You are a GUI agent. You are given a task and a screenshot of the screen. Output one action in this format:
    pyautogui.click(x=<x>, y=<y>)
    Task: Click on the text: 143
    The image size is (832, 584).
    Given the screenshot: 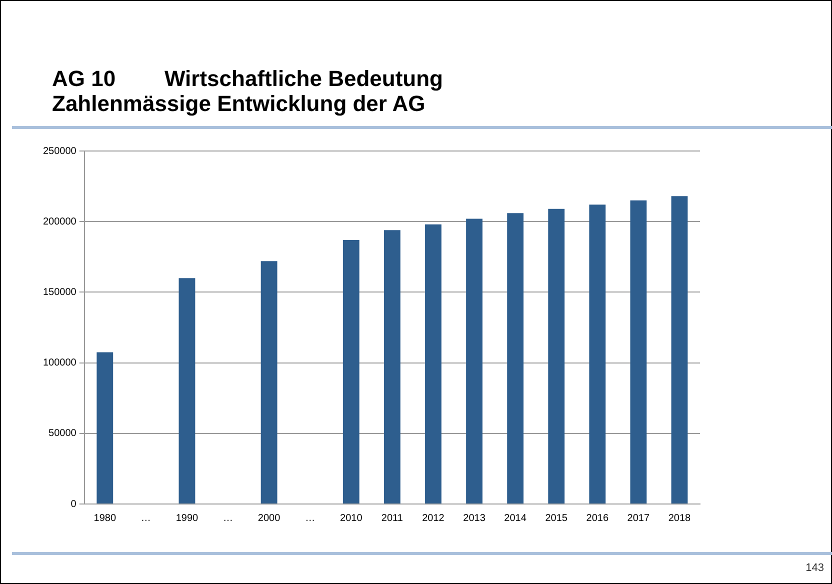 What is the action you would take?
    pyautogui.click(x=815, y=568)
    